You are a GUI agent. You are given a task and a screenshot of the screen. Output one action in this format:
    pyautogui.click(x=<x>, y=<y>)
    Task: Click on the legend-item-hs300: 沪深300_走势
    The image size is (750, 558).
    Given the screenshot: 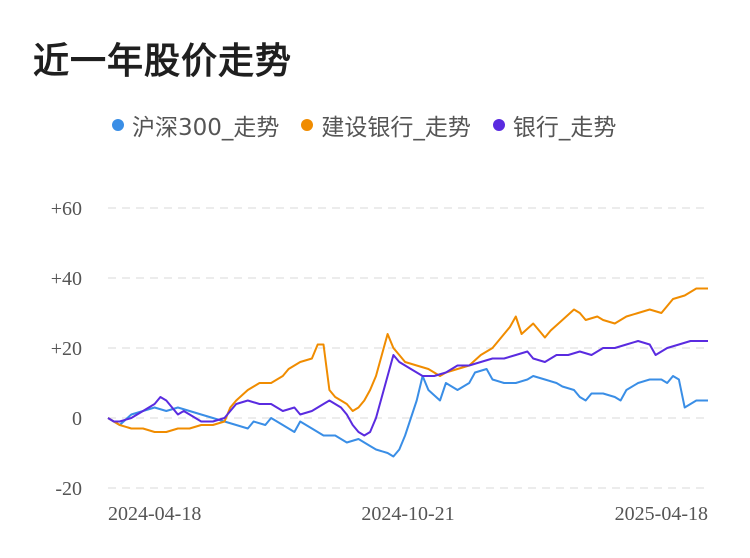 What is the action you would take?
    pyautogui.click(x=195, y=125)
    